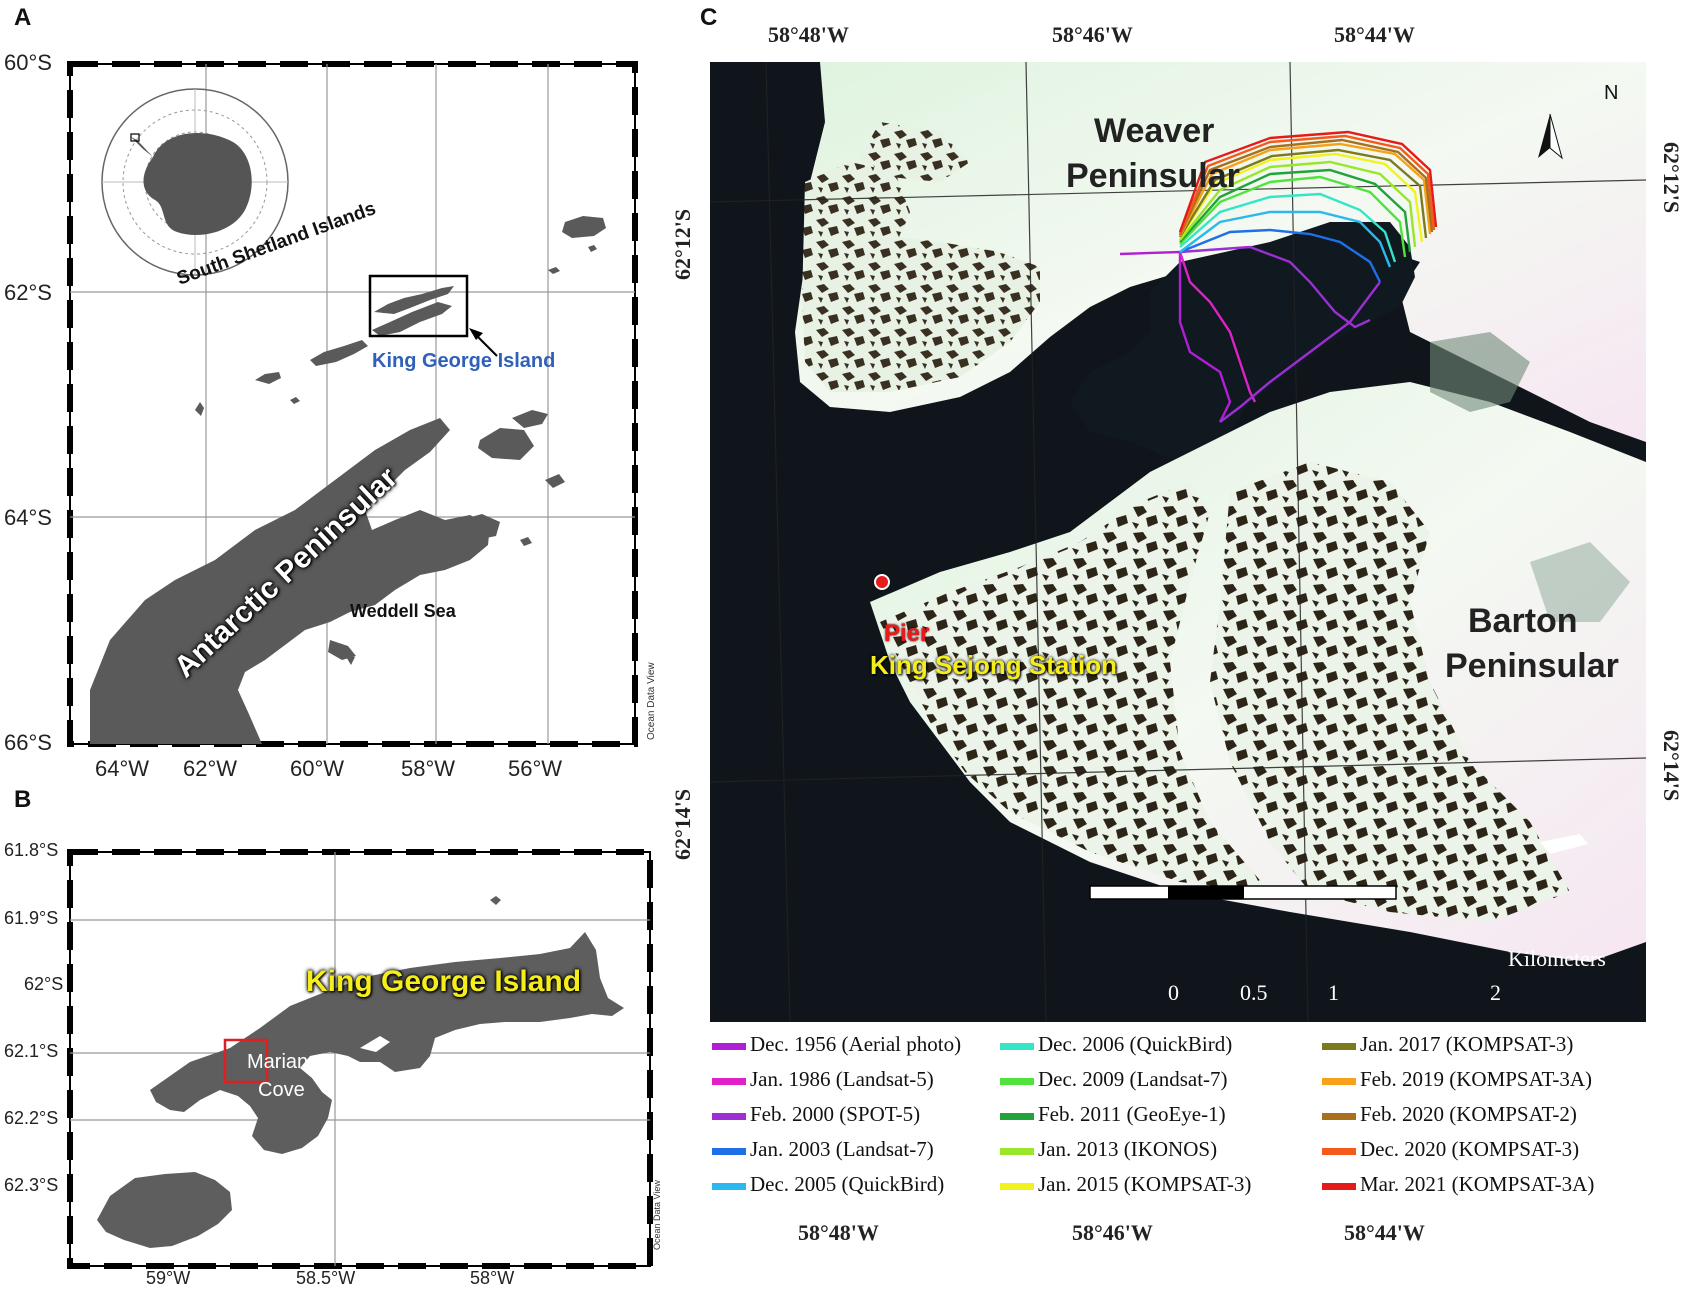 This screenshot has width=1686, height=1289. What do you see at coordinates (281, 1090) in the screenshot?
I see `b-label-cove: Cove` at bounding box center [281, 1090].